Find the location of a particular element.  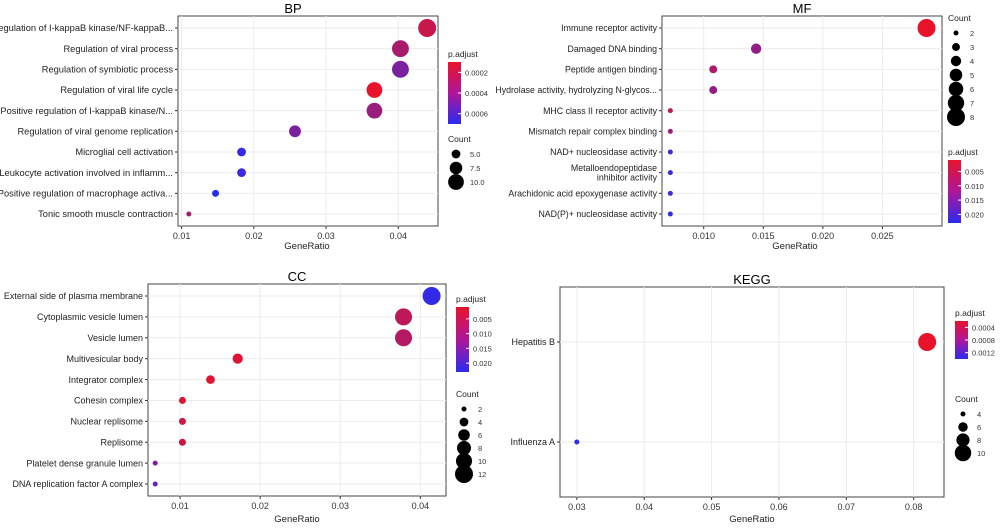

panel-title: BP is located at coordinates (292, 8).